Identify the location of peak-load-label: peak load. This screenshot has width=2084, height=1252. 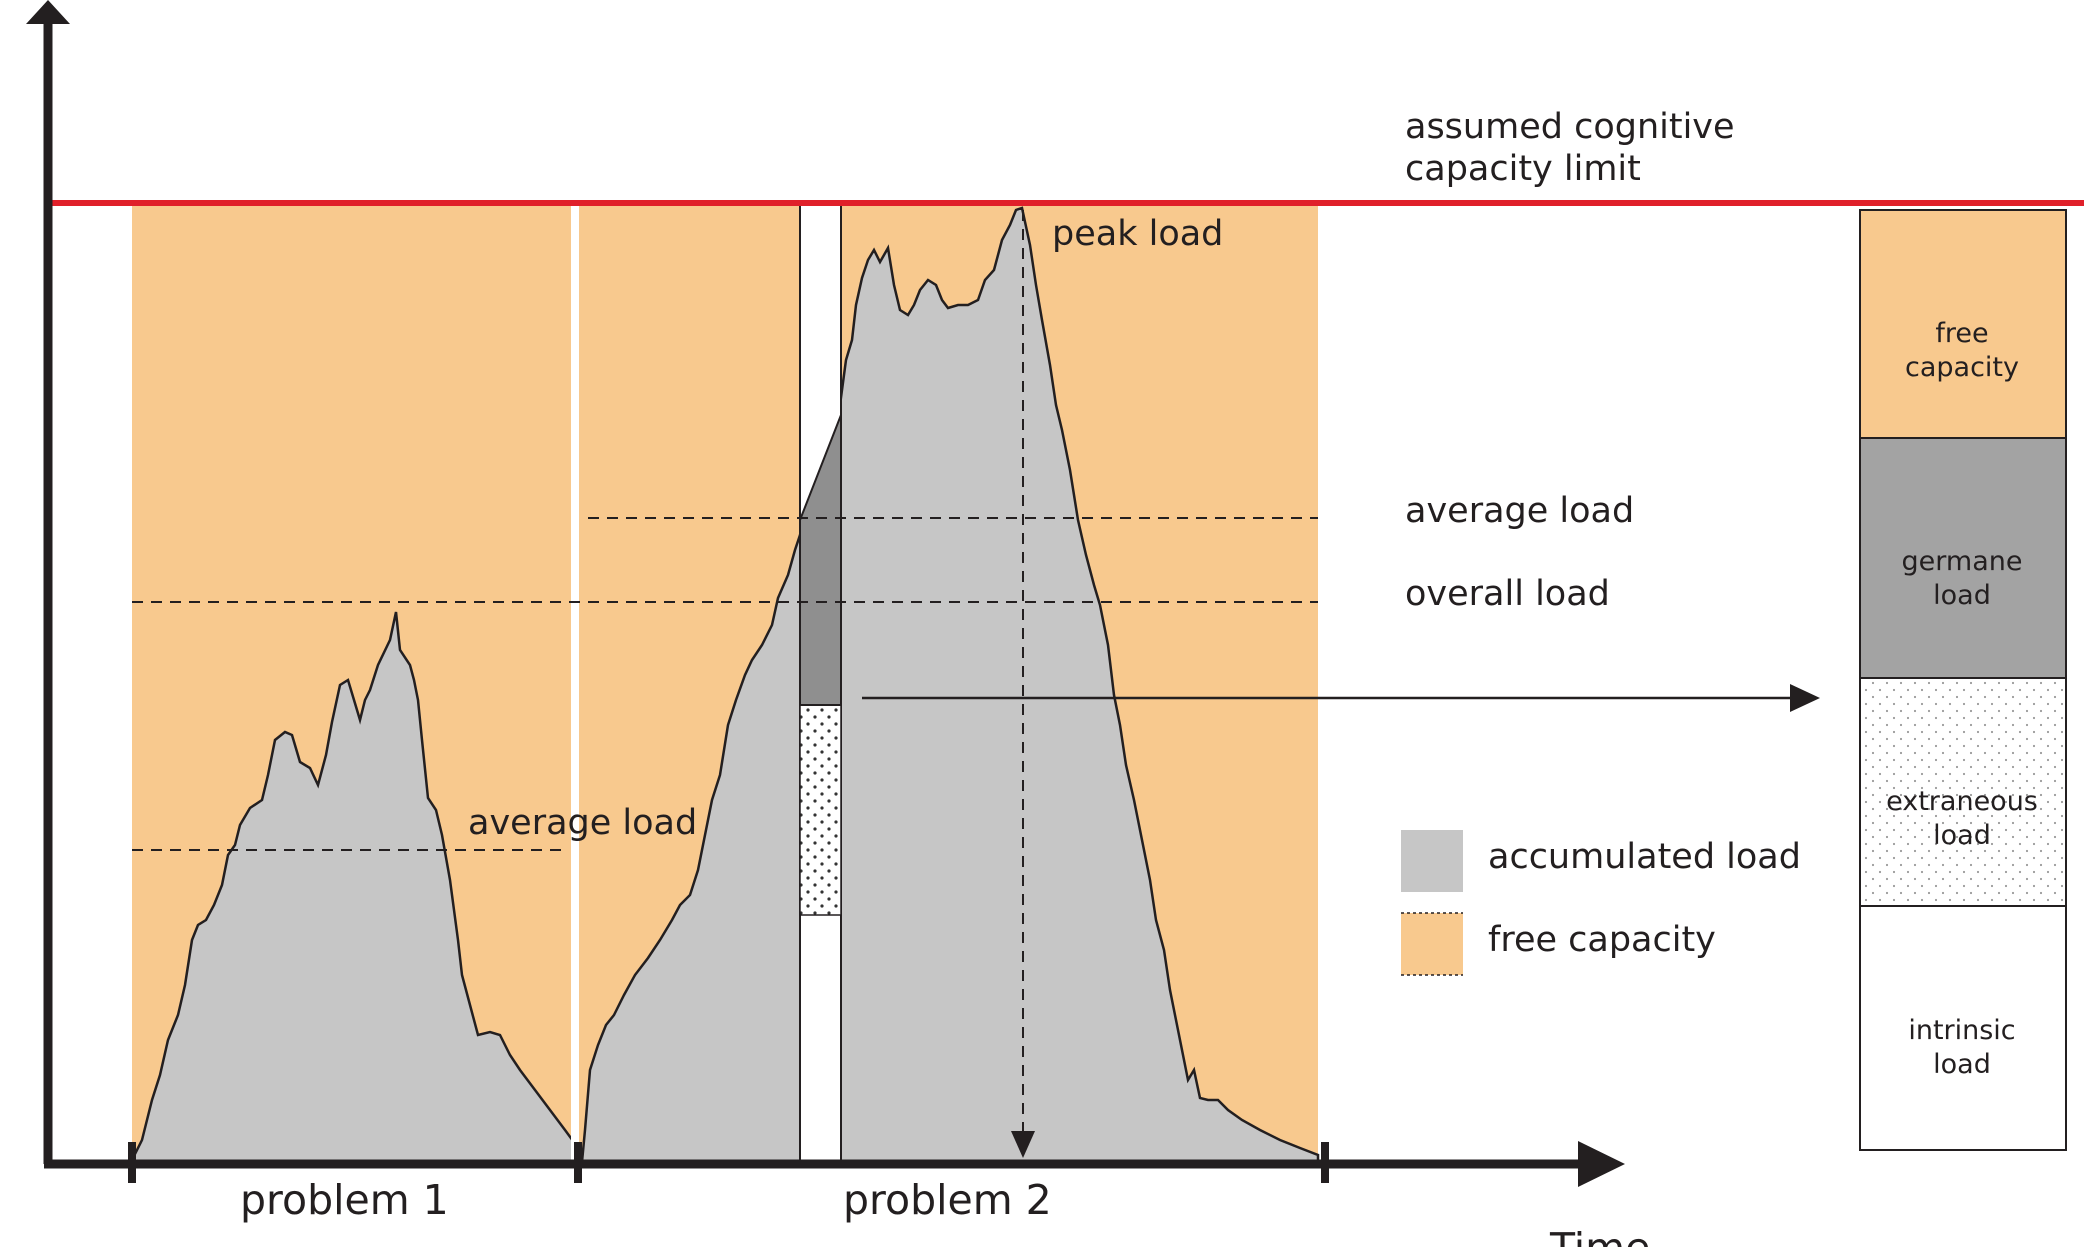
(1137, 234).